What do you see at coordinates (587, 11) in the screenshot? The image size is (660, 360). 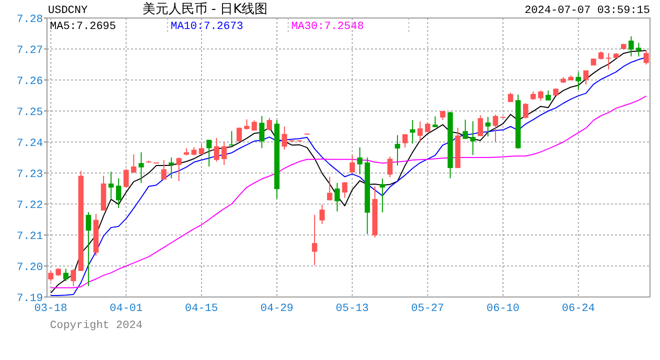 I see `text: 2024-07-07 03:59:15` at bounding box center [587, 11].